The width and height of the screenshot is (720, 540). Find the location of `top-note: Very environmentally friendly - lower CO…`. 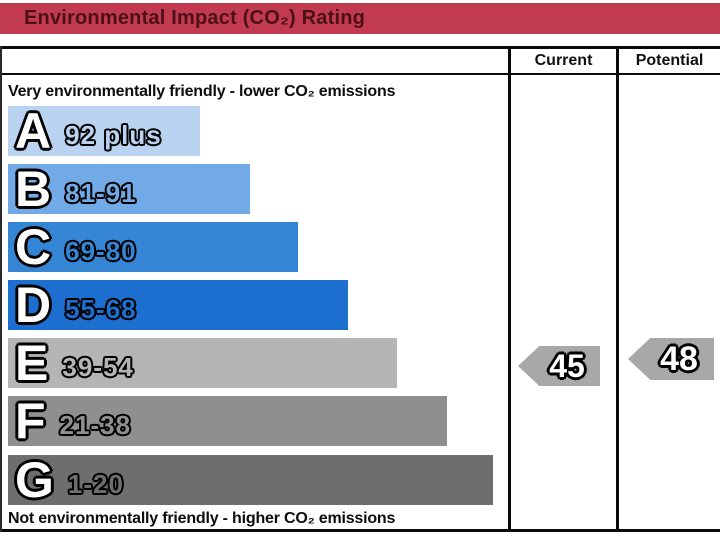

top-note: Very environmentally friendly - lower CO… is located at coordinates (202, 91).